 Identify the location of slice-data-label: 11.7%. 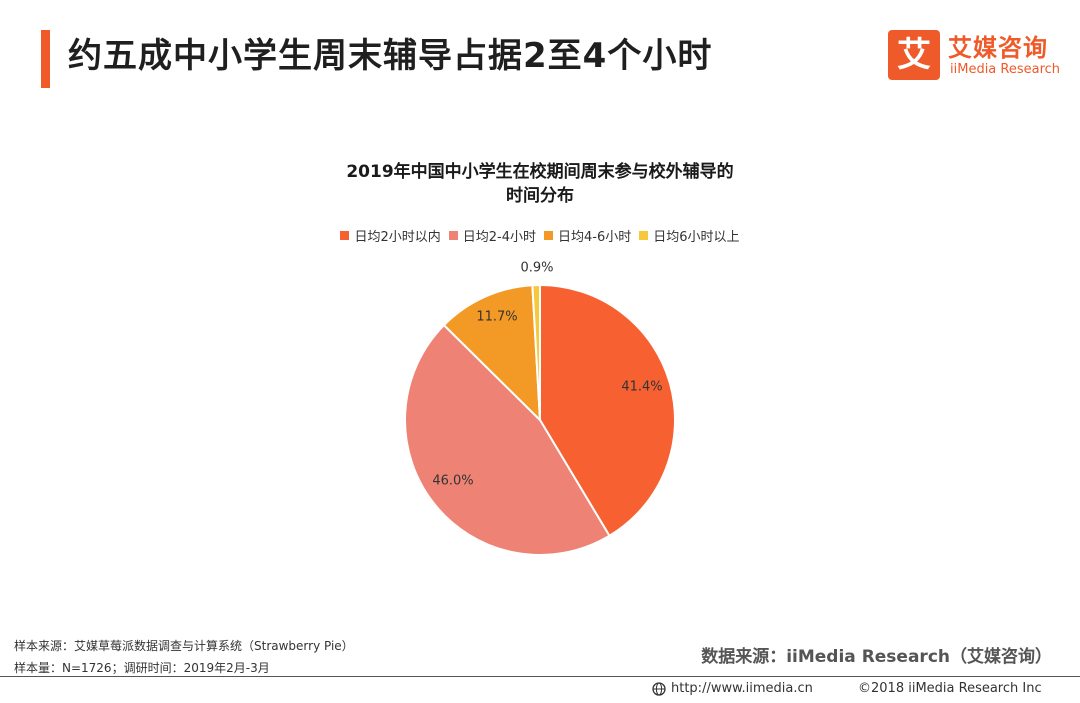
(496, 317).